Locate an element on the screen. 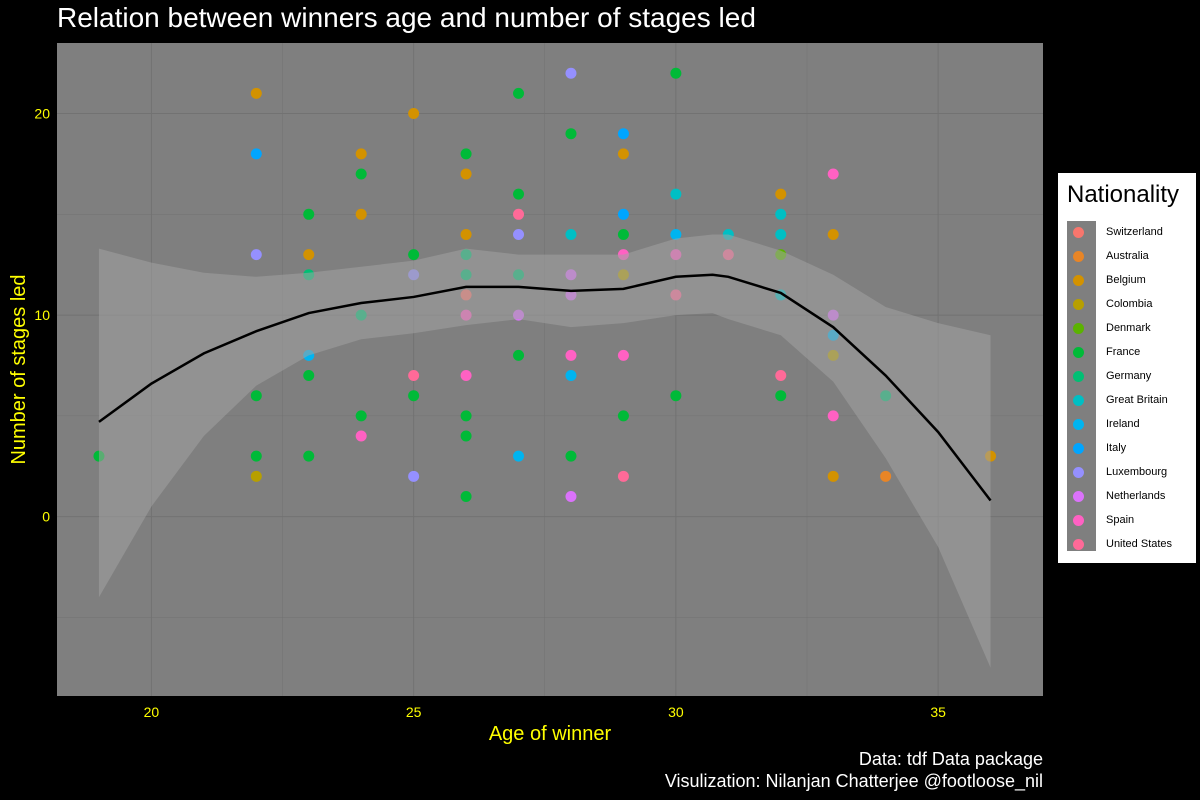 The image size is (1200, 800). legend-item: Italy is located at coordinates (1127, 449).